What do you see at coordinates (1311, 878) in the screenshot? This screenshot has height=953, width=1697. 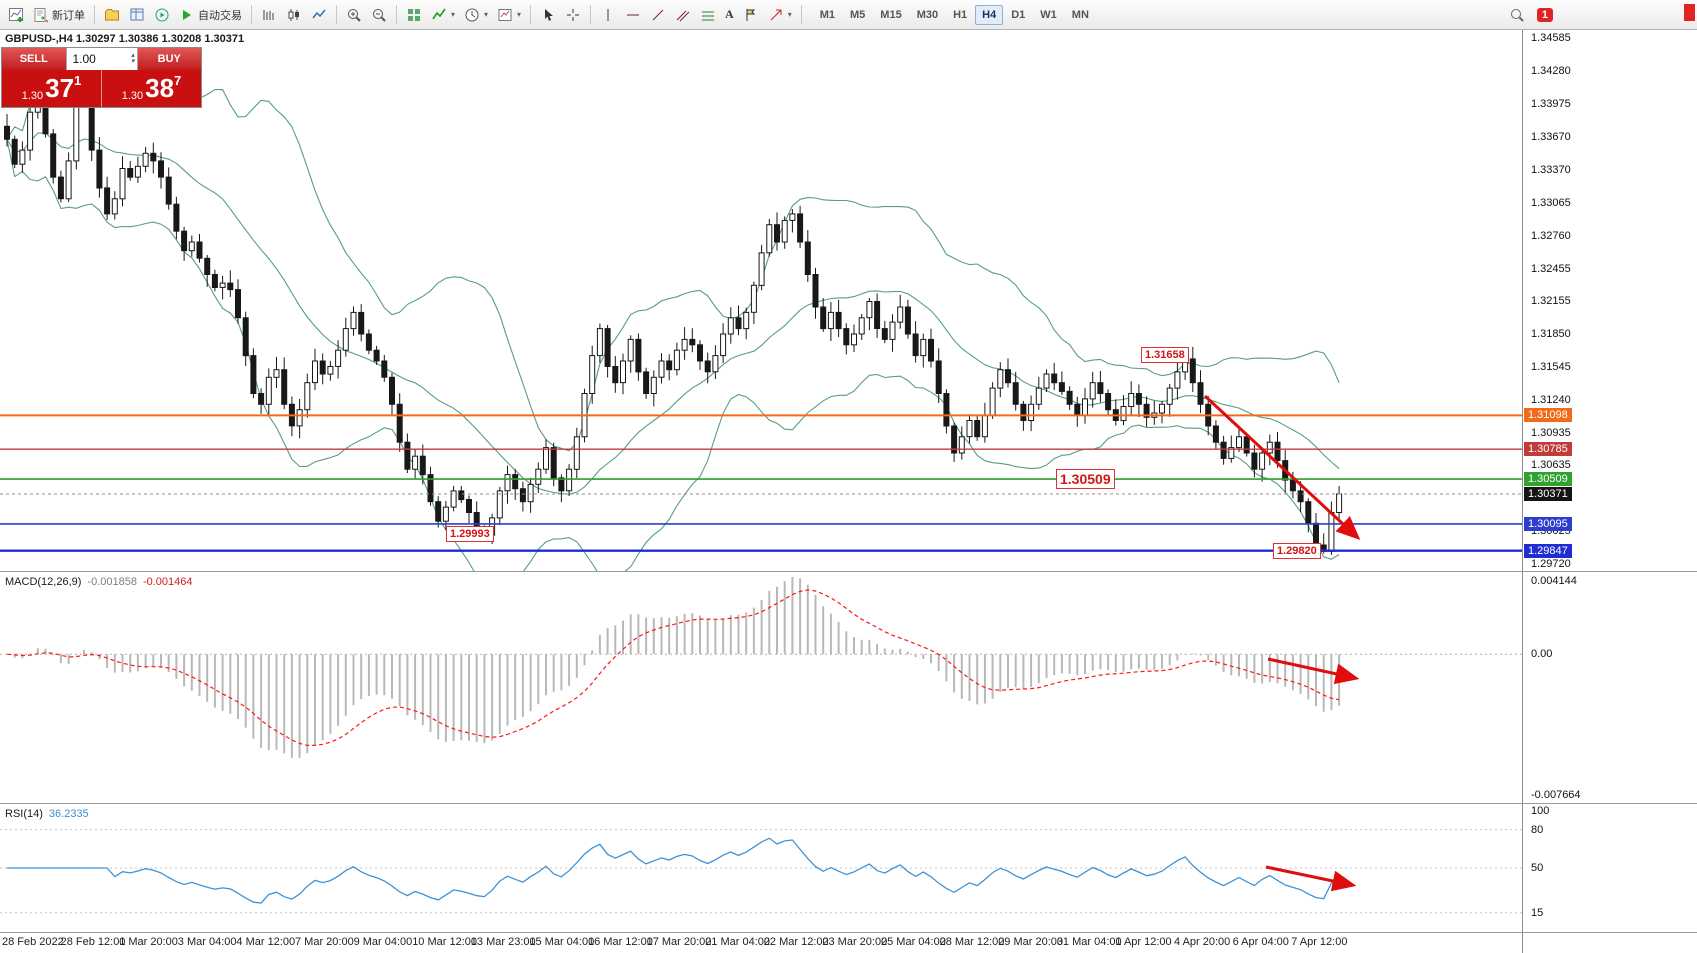 I see `rsi-arrow` at bounding box center [1311, 878].